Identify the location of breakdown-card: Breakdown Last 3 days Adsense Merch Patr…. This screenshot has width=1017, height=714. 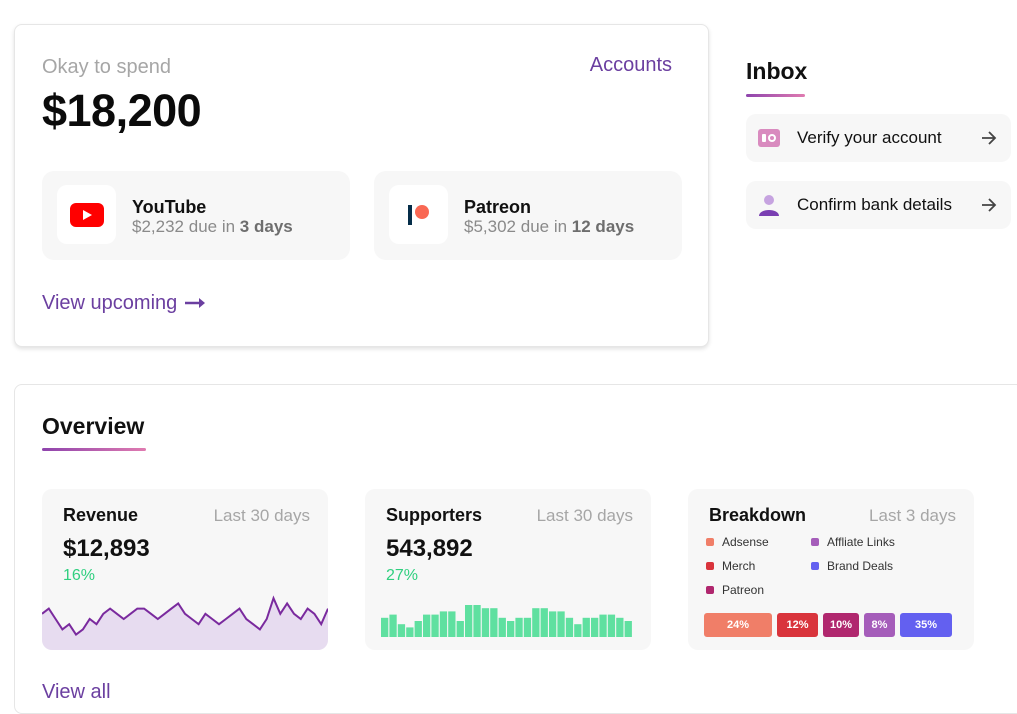
(831, 569).